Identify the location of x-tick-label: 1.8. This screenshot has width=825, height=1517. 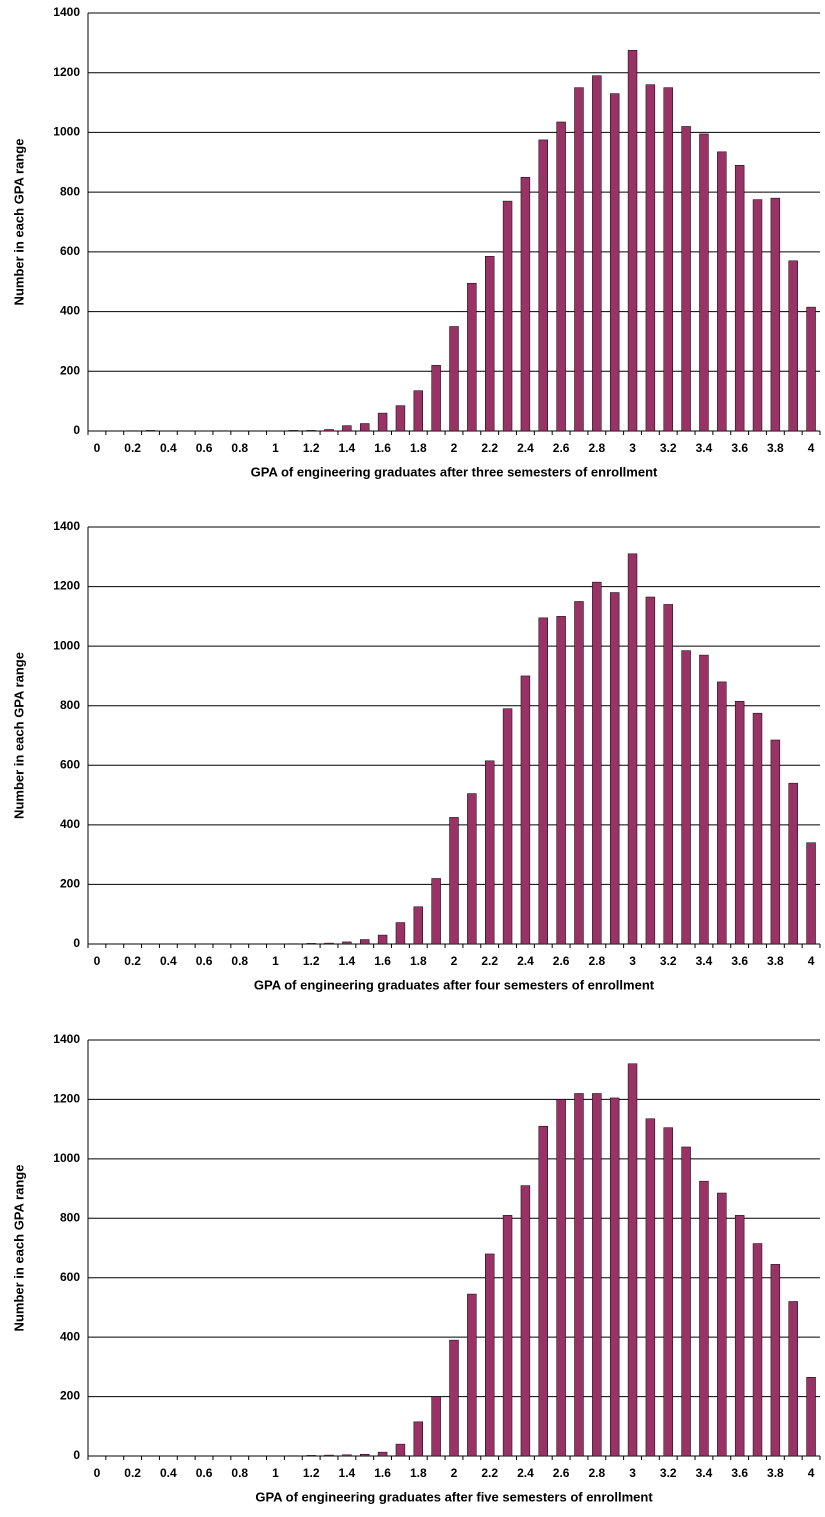
(418, 1473).